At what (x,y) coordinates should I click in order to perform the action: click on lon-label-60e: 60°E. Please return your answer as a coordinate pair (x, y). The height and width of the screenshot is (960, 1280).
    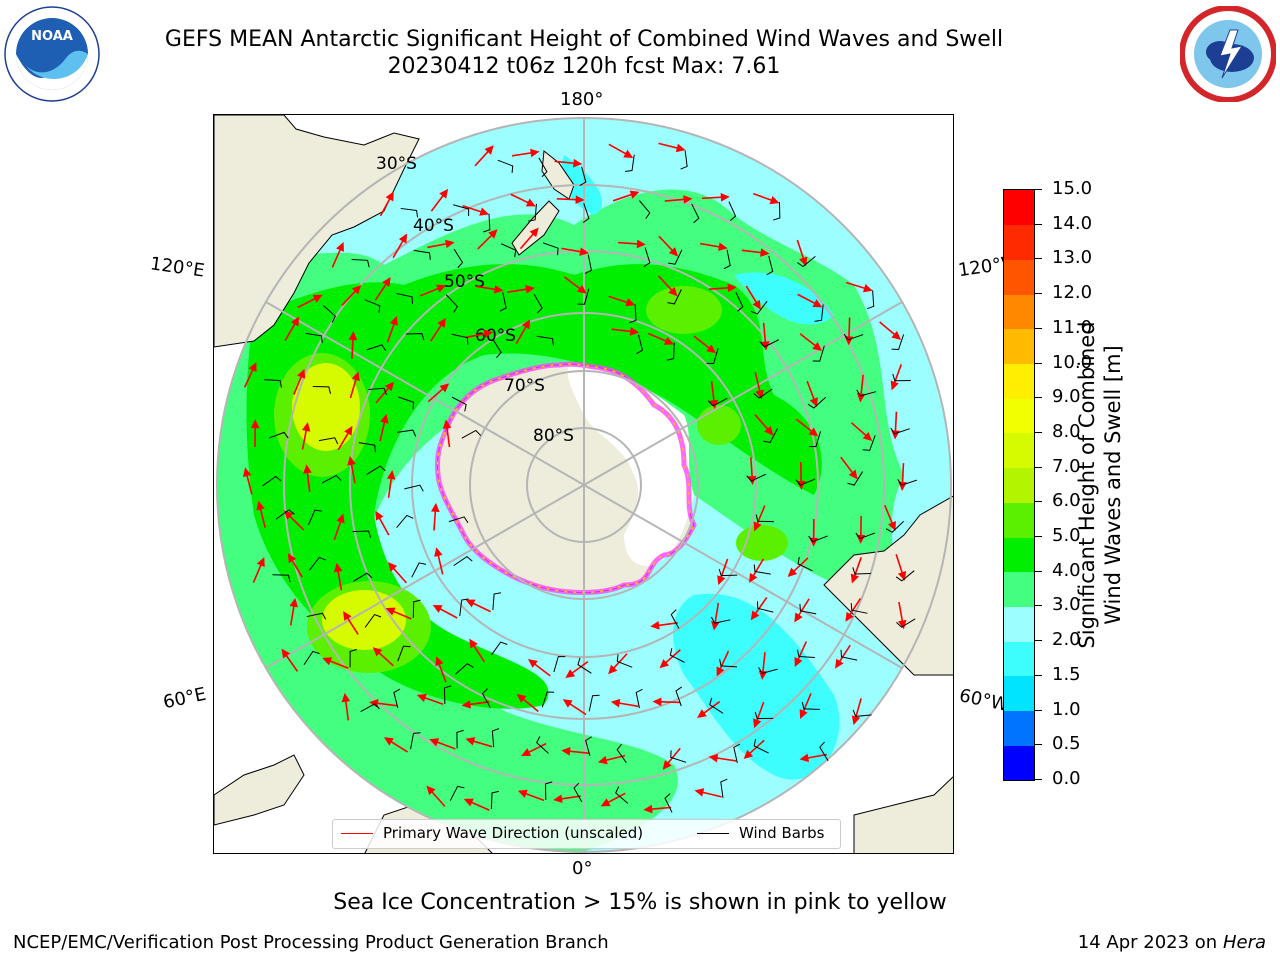
    Looking at the image, I should click on (184, 698).